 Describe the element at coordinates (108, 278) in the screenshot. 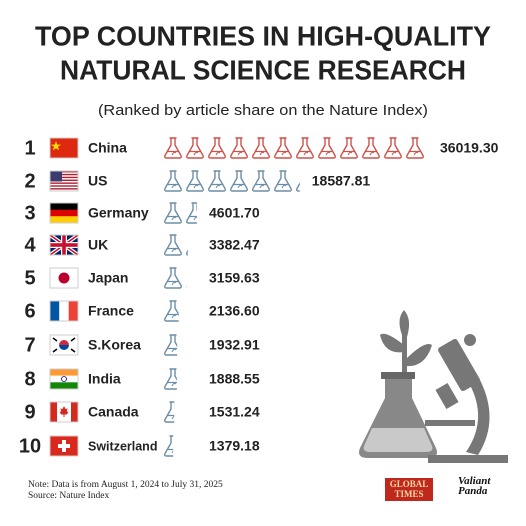

I see `country-label: Japan` at that location.